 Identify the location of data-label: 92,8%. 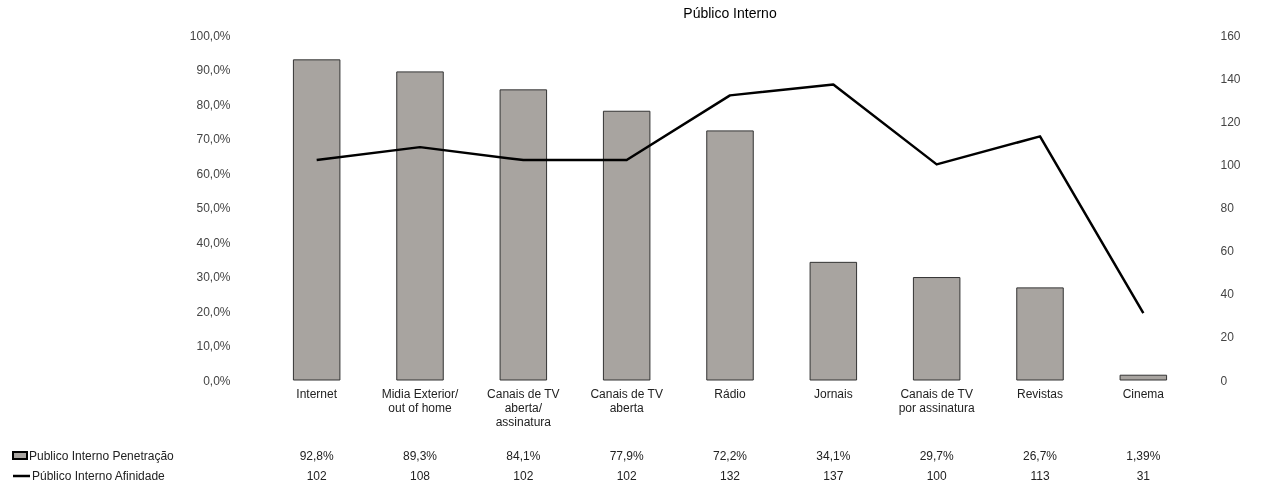
(317, 456).